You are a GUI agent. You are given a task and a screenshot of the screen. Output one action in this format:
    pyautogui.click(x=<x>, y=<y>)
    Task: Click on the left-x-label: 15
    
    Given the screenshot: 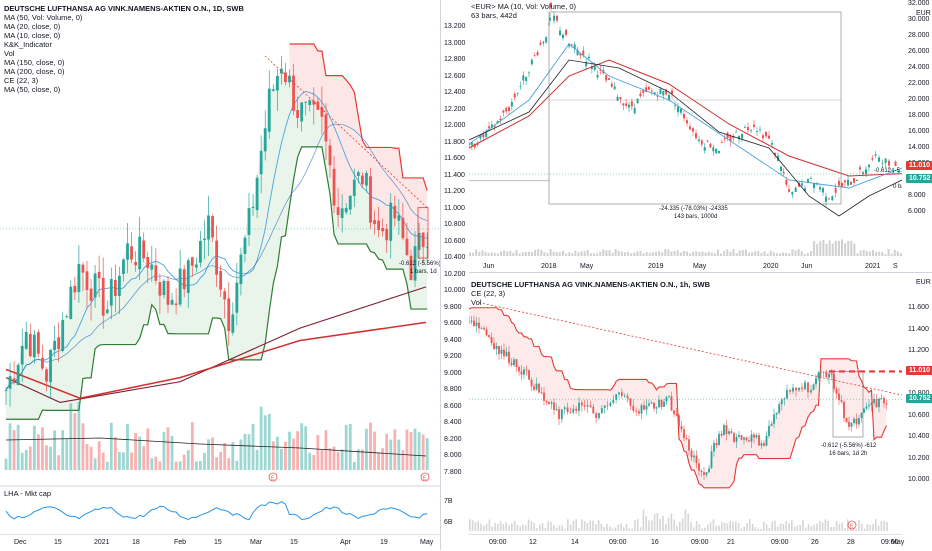 What is the action you would take?
    pyautogui.click(x=58, y=542)
    